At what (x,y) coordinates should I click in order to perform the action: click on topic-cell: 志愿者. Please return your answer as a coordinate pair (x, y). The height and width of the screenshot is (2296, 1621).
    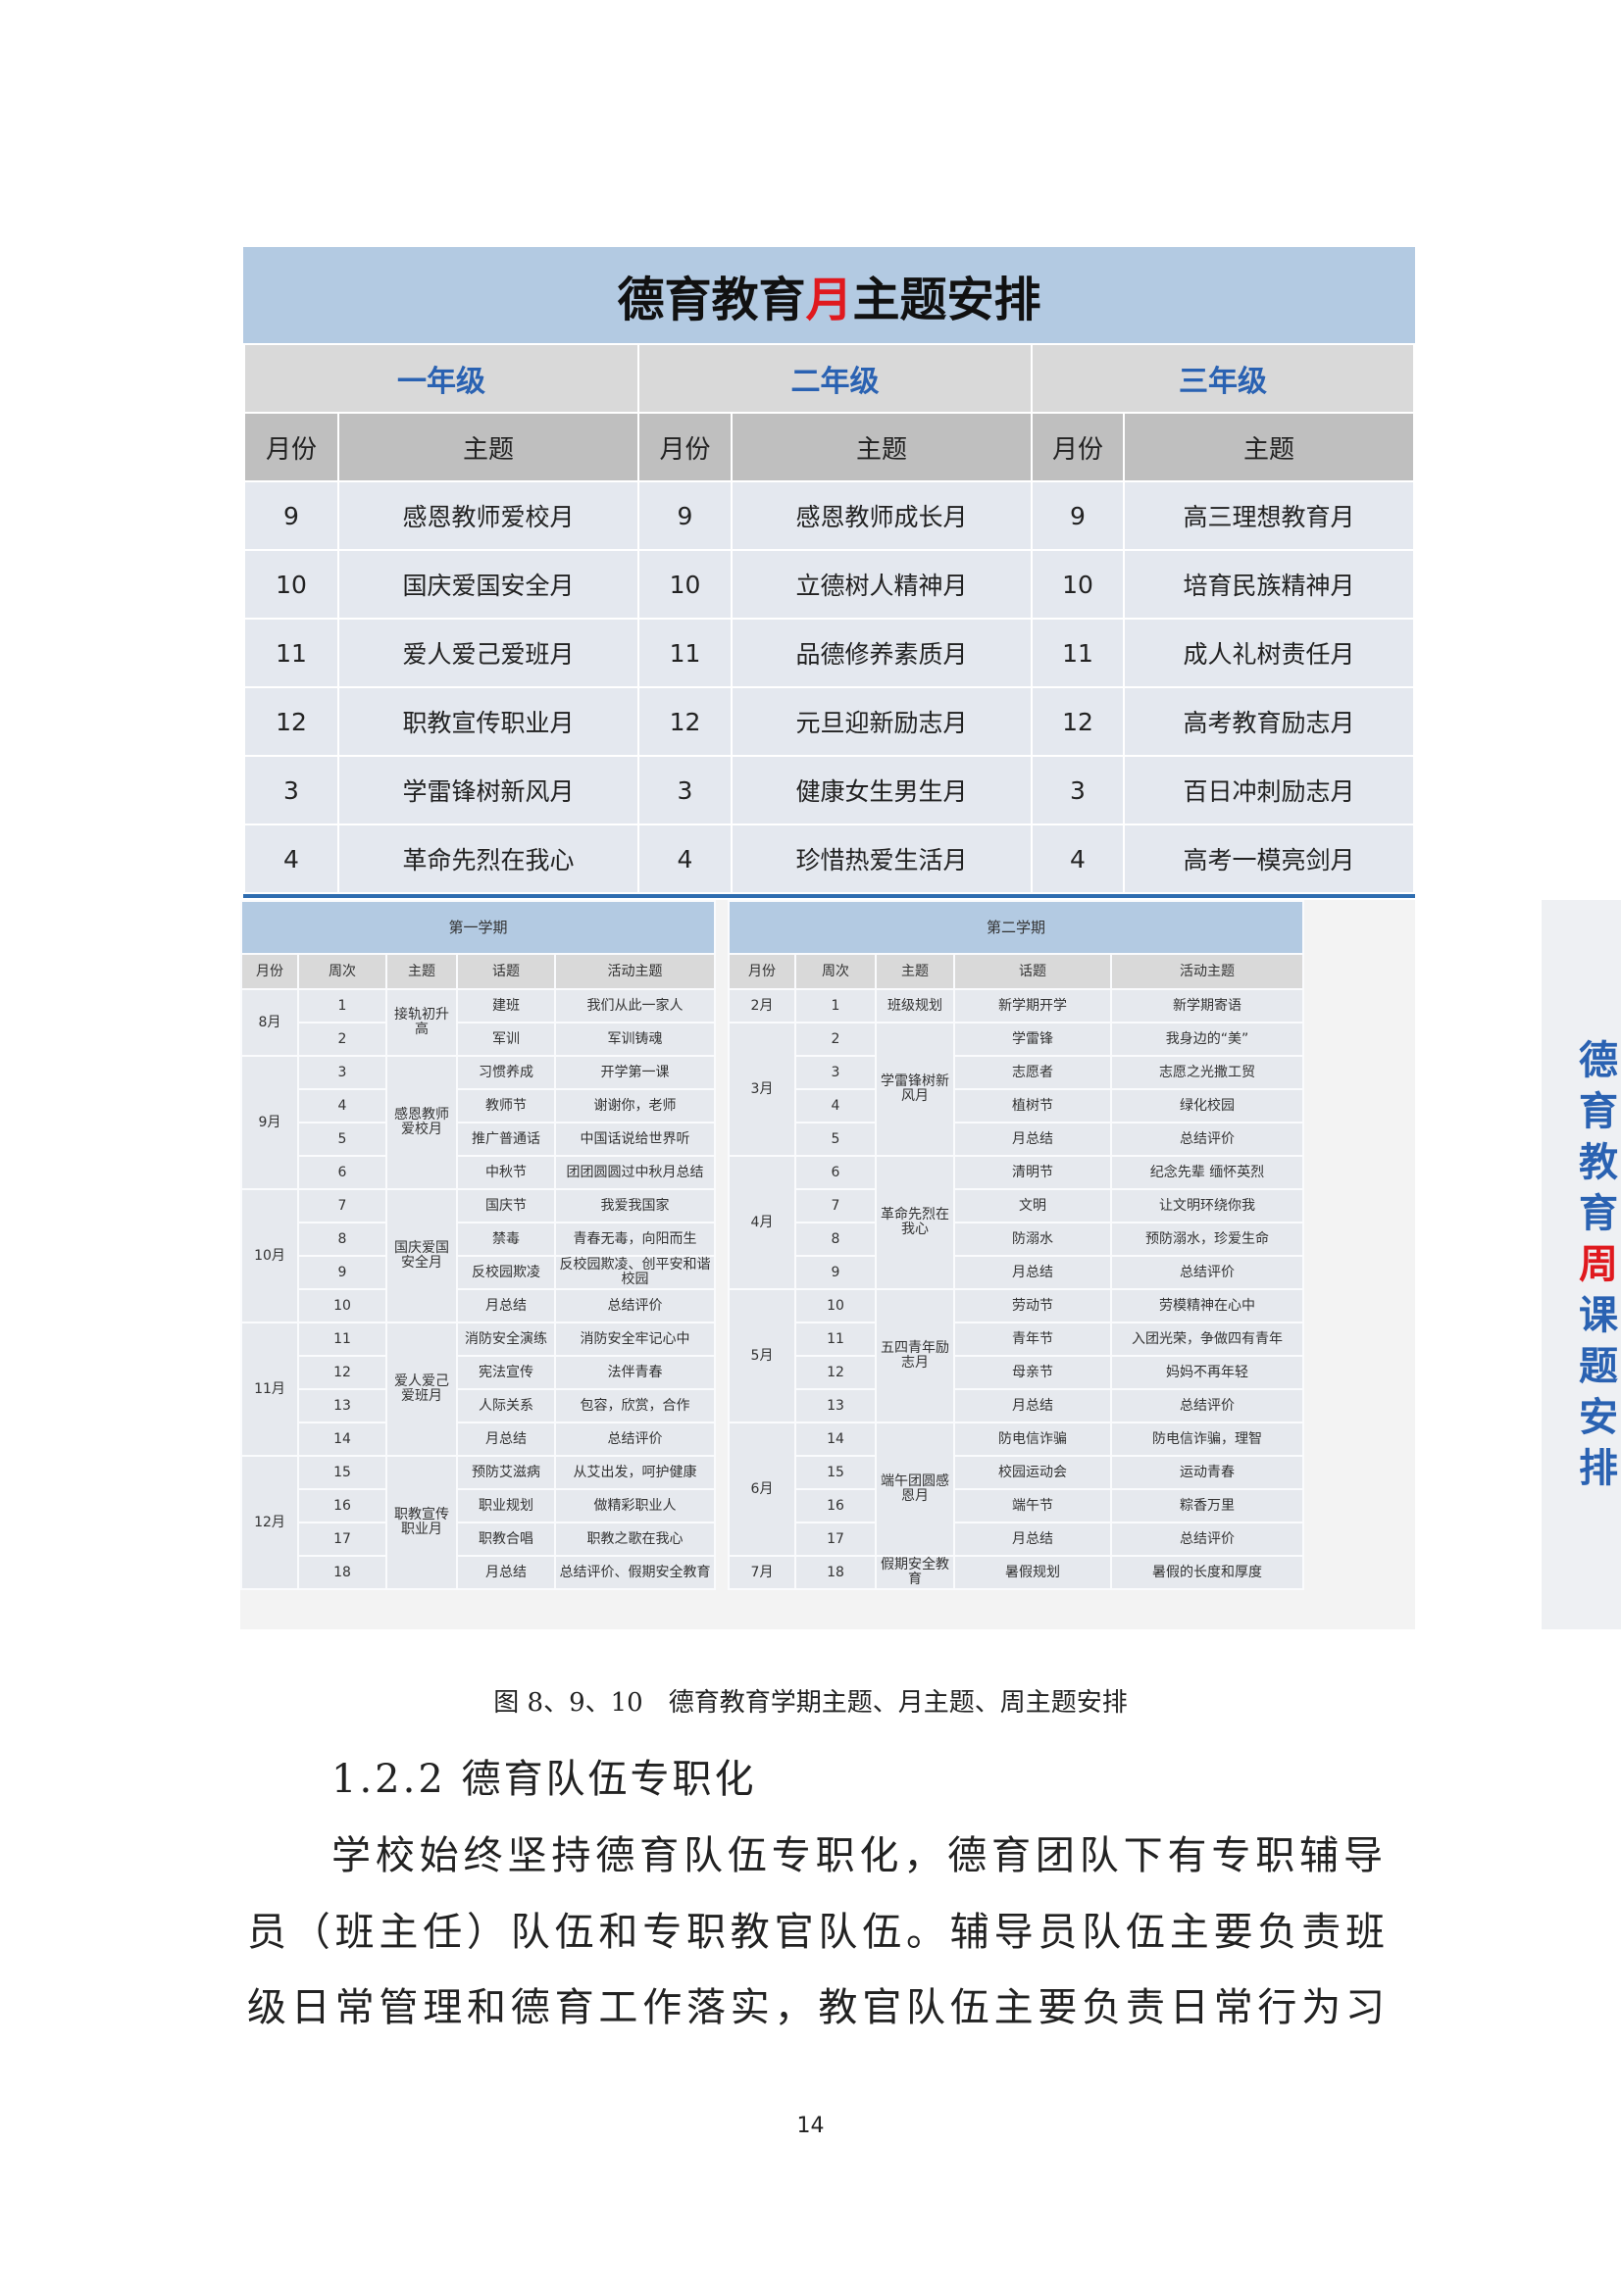
    Looking at the image, I should click on (1032, 1072).